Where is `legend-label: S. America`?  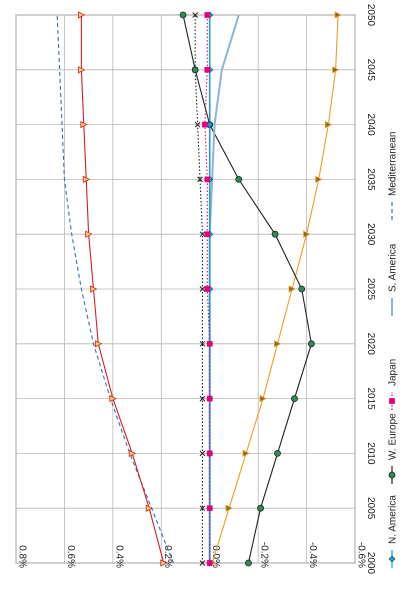 legend-label: S. America is located at coordinates (393, 267).